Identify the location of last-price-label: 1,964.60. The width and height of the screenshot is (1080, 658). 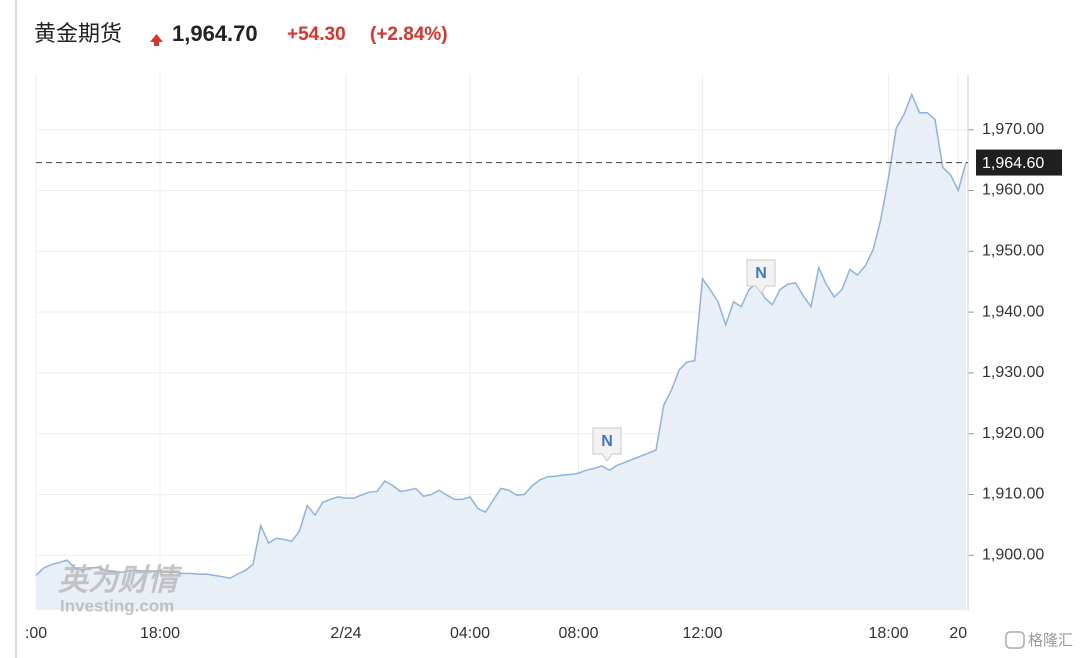
(1013, 163).